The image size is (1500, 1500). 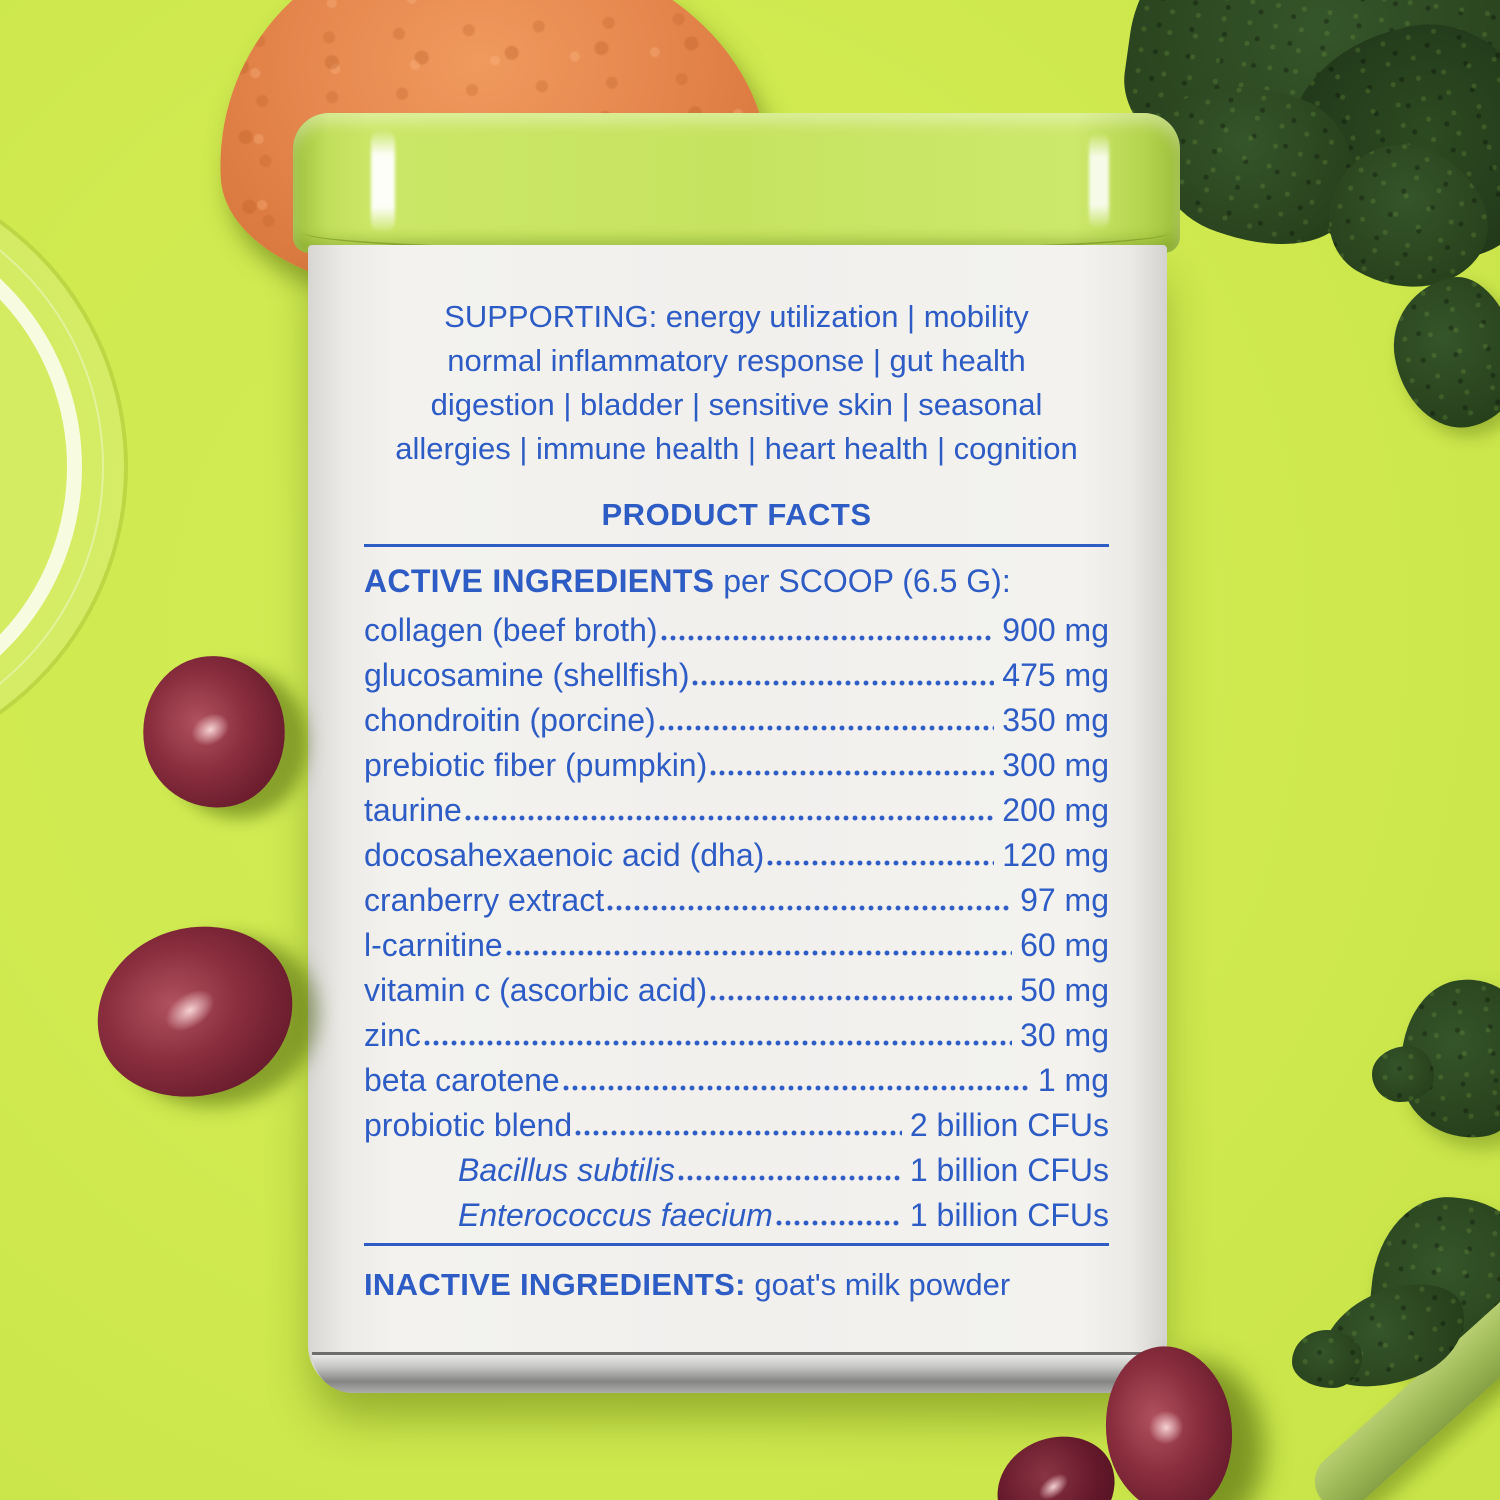 I want to click on ingredient-name: cranberry extract, so click(x=484, y=900).